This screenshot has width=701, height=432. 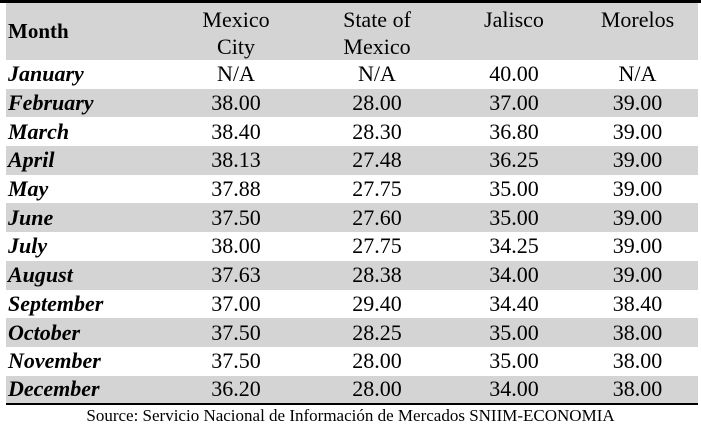 I want to click on state-of-mexico-cell: N/A, so click(x=377, y=74).